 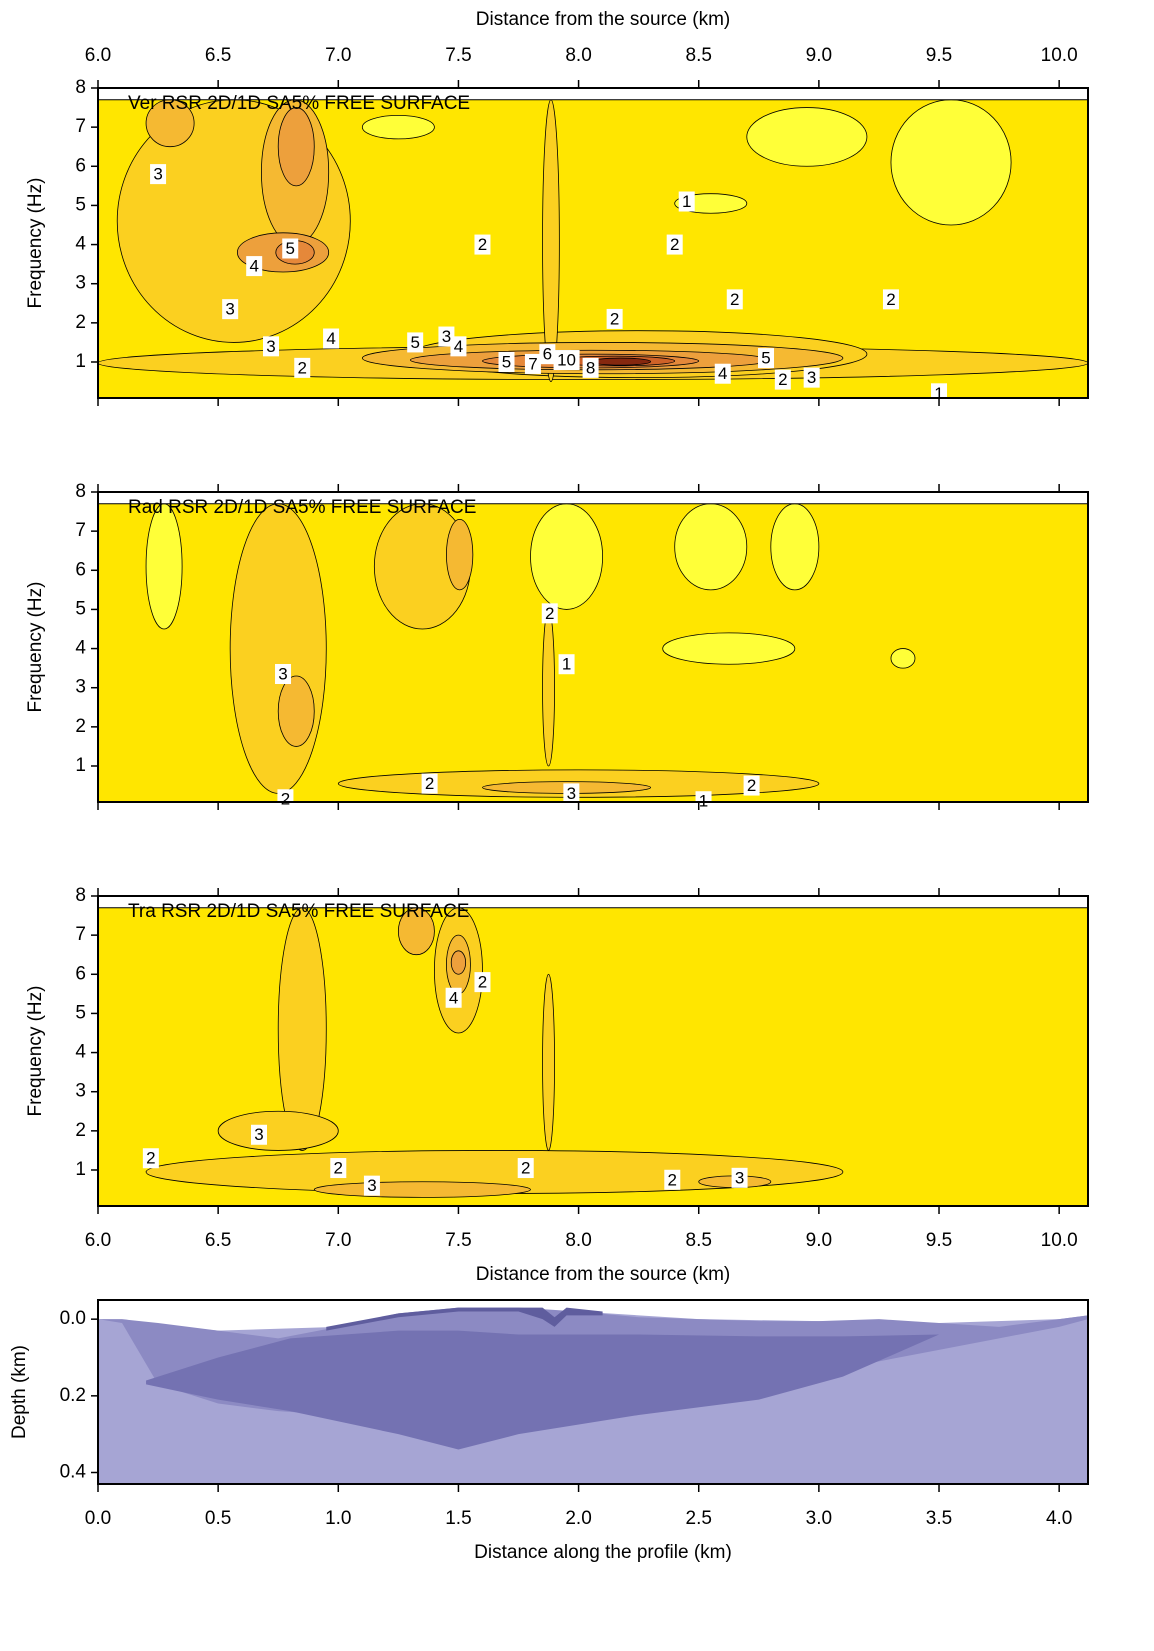 What do you see at coordinates (73, 1472) in the screenshot?
I see `y-tick-label: 0.4` at bounding box center [73, 1472].